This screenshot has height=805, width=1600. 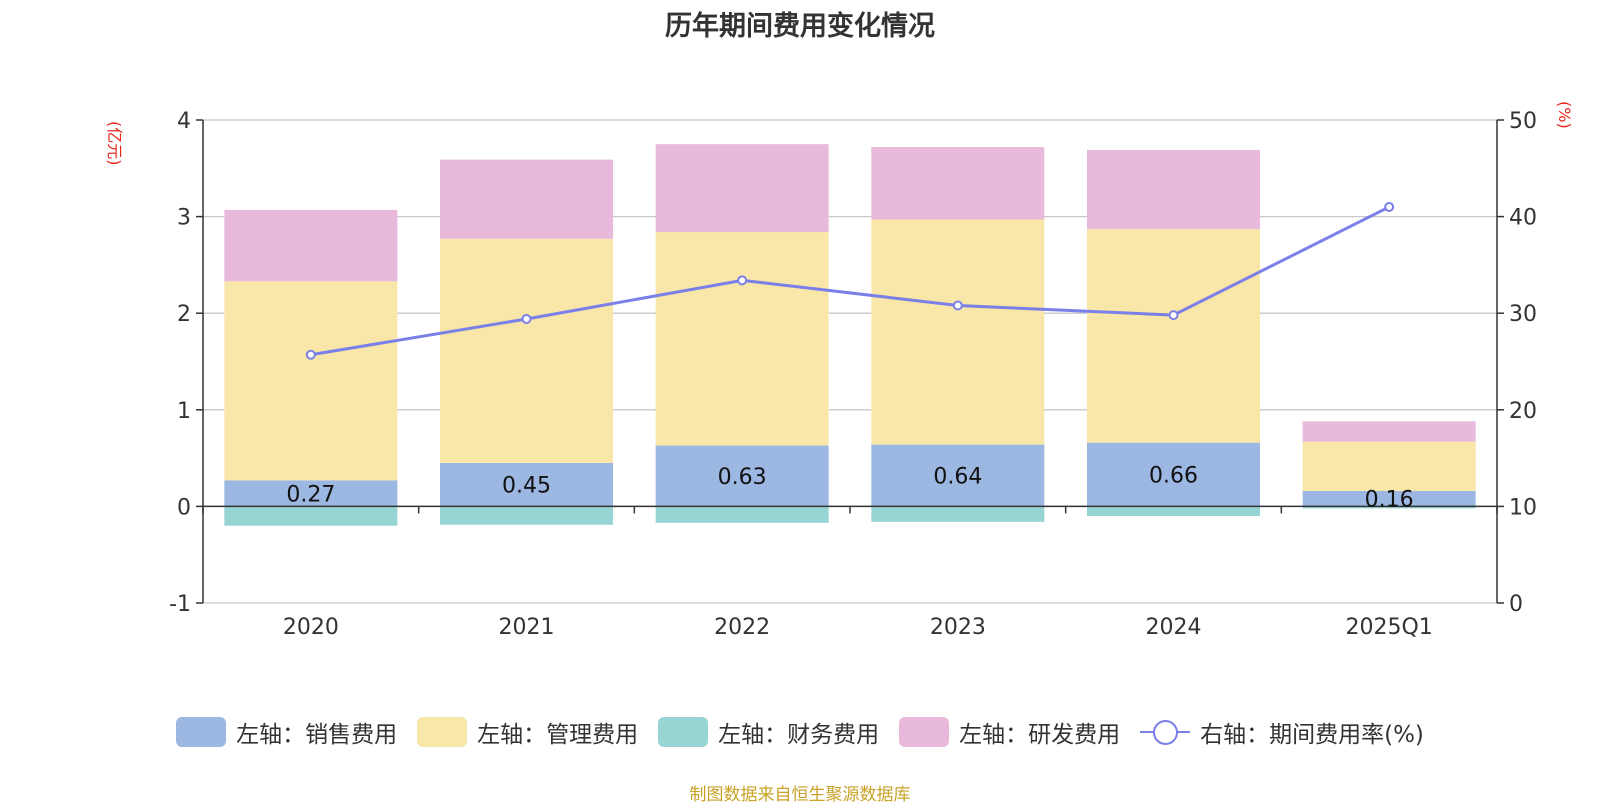 I want to click on legend-item-rnd: 左轴：研发费用, so click(x=1009, y=732).